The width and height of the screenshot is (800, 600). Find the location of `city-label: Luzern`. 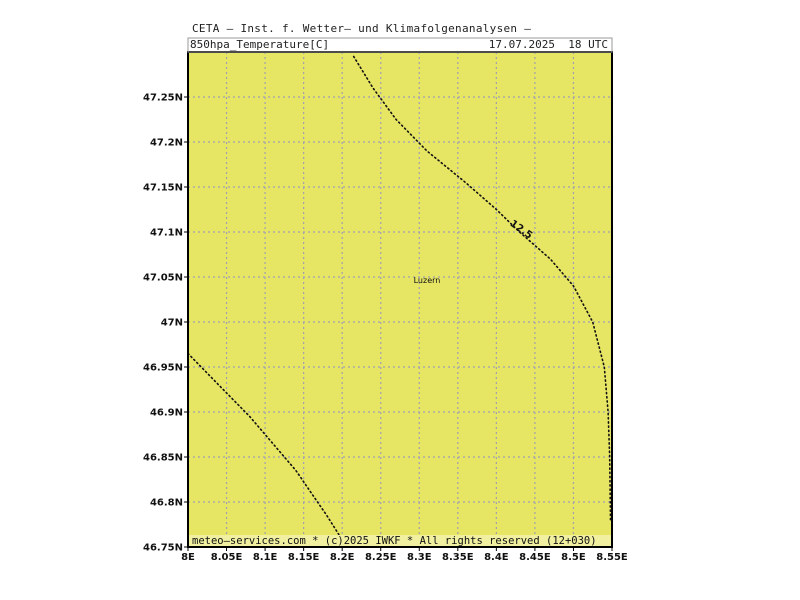

city-label: Luzern is located at coordinates (427, 280).